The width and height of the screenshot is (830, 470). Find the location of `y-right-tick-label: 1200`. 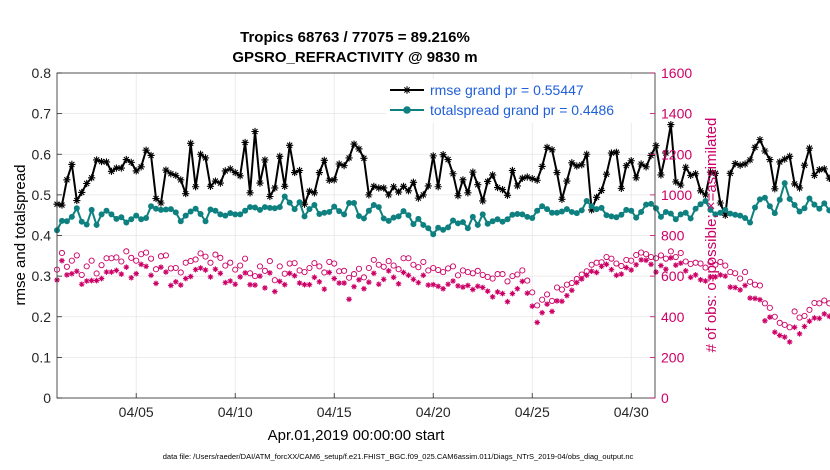

y-right-tick-label: 1200 is located at coordinates (676, 154).